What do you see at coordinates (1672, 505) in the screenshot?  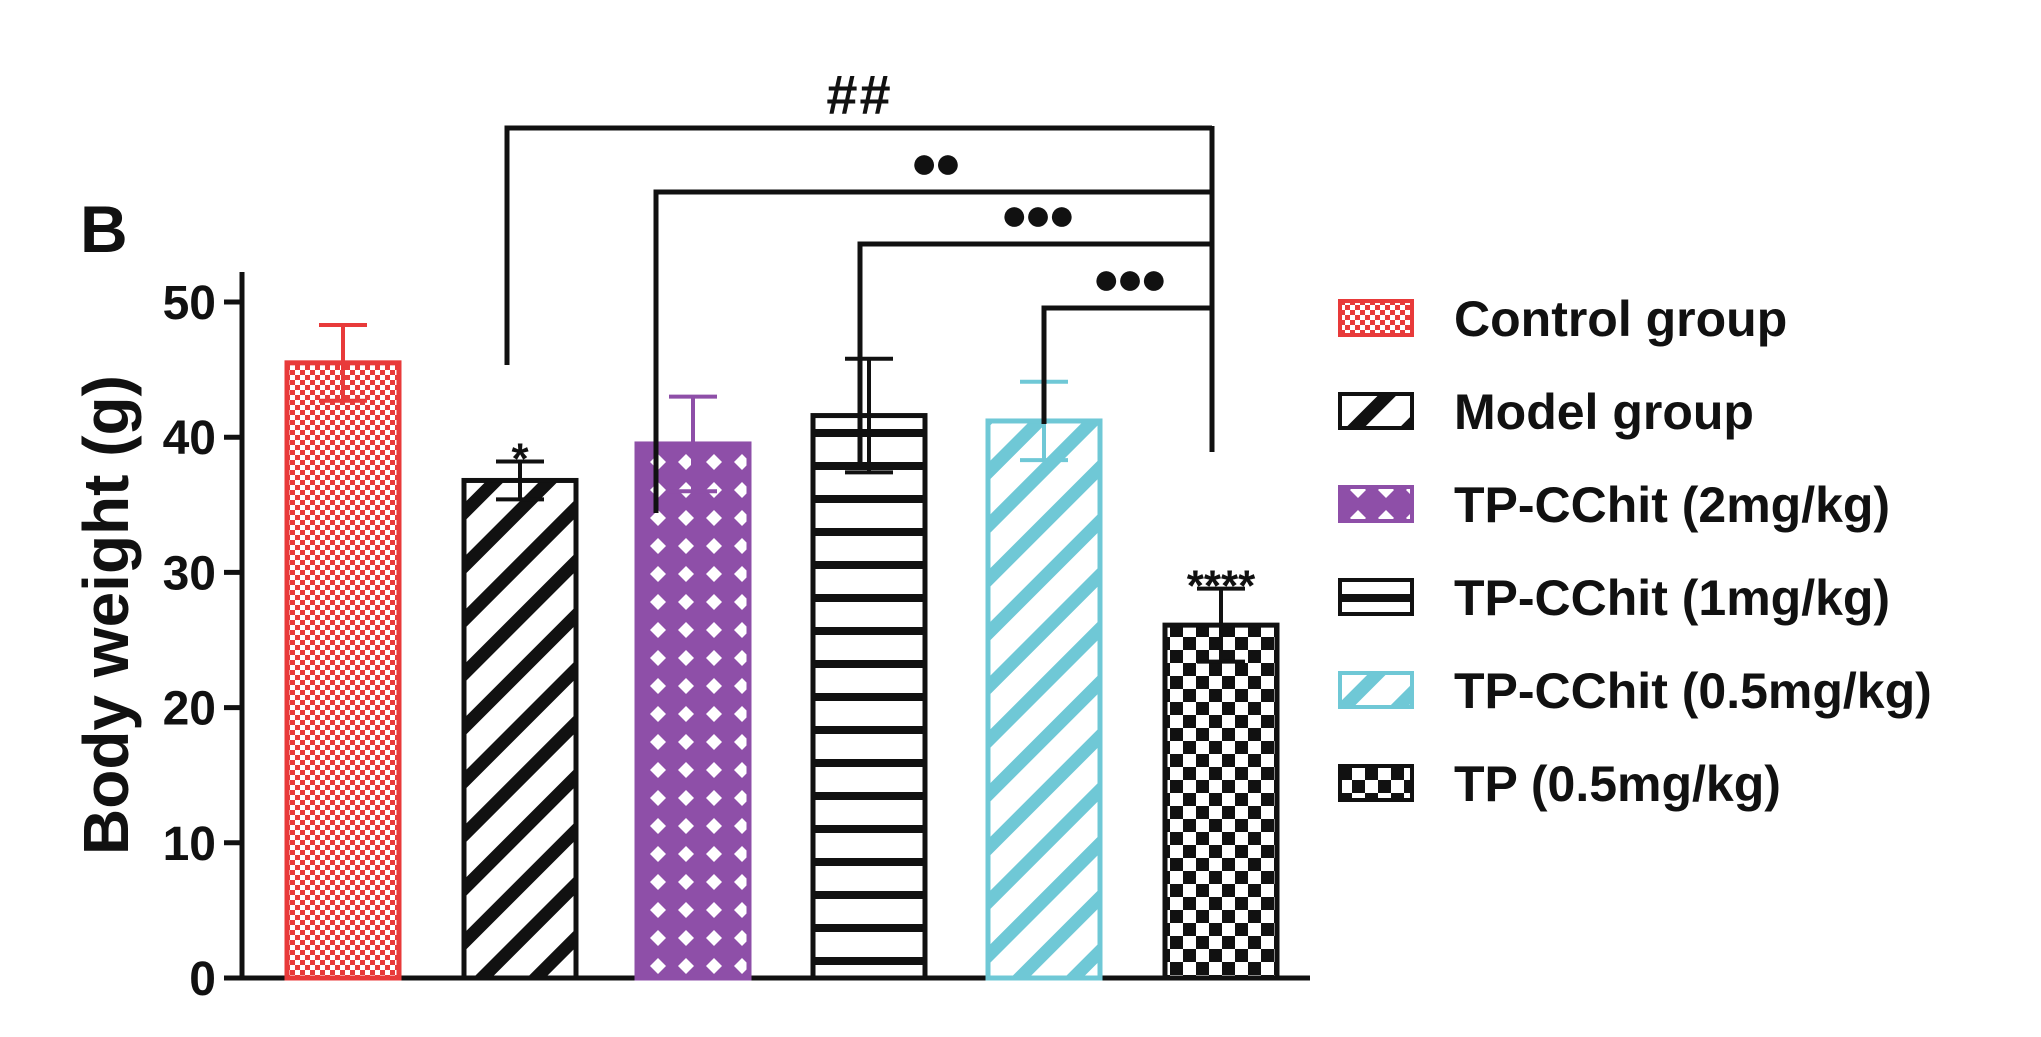 I see `legend-label: TP-CChit (2mg/kg)` at bounding box center [1672, 505].